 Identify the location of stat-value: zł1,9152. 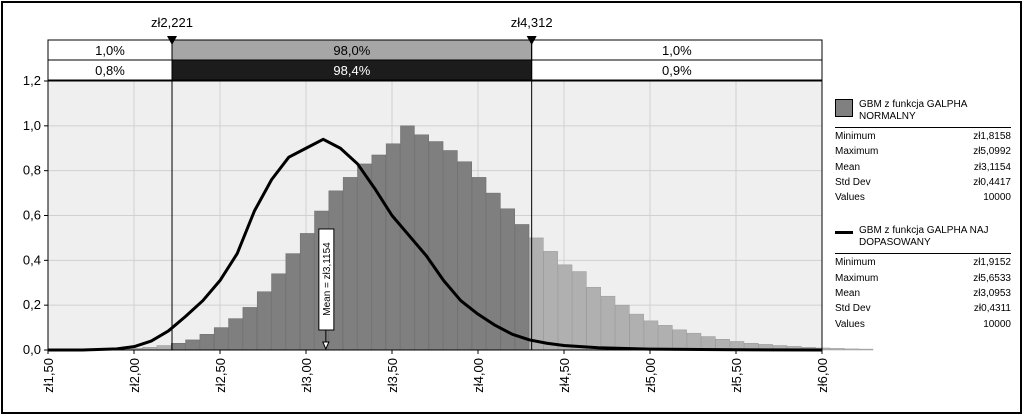
(992, 263).